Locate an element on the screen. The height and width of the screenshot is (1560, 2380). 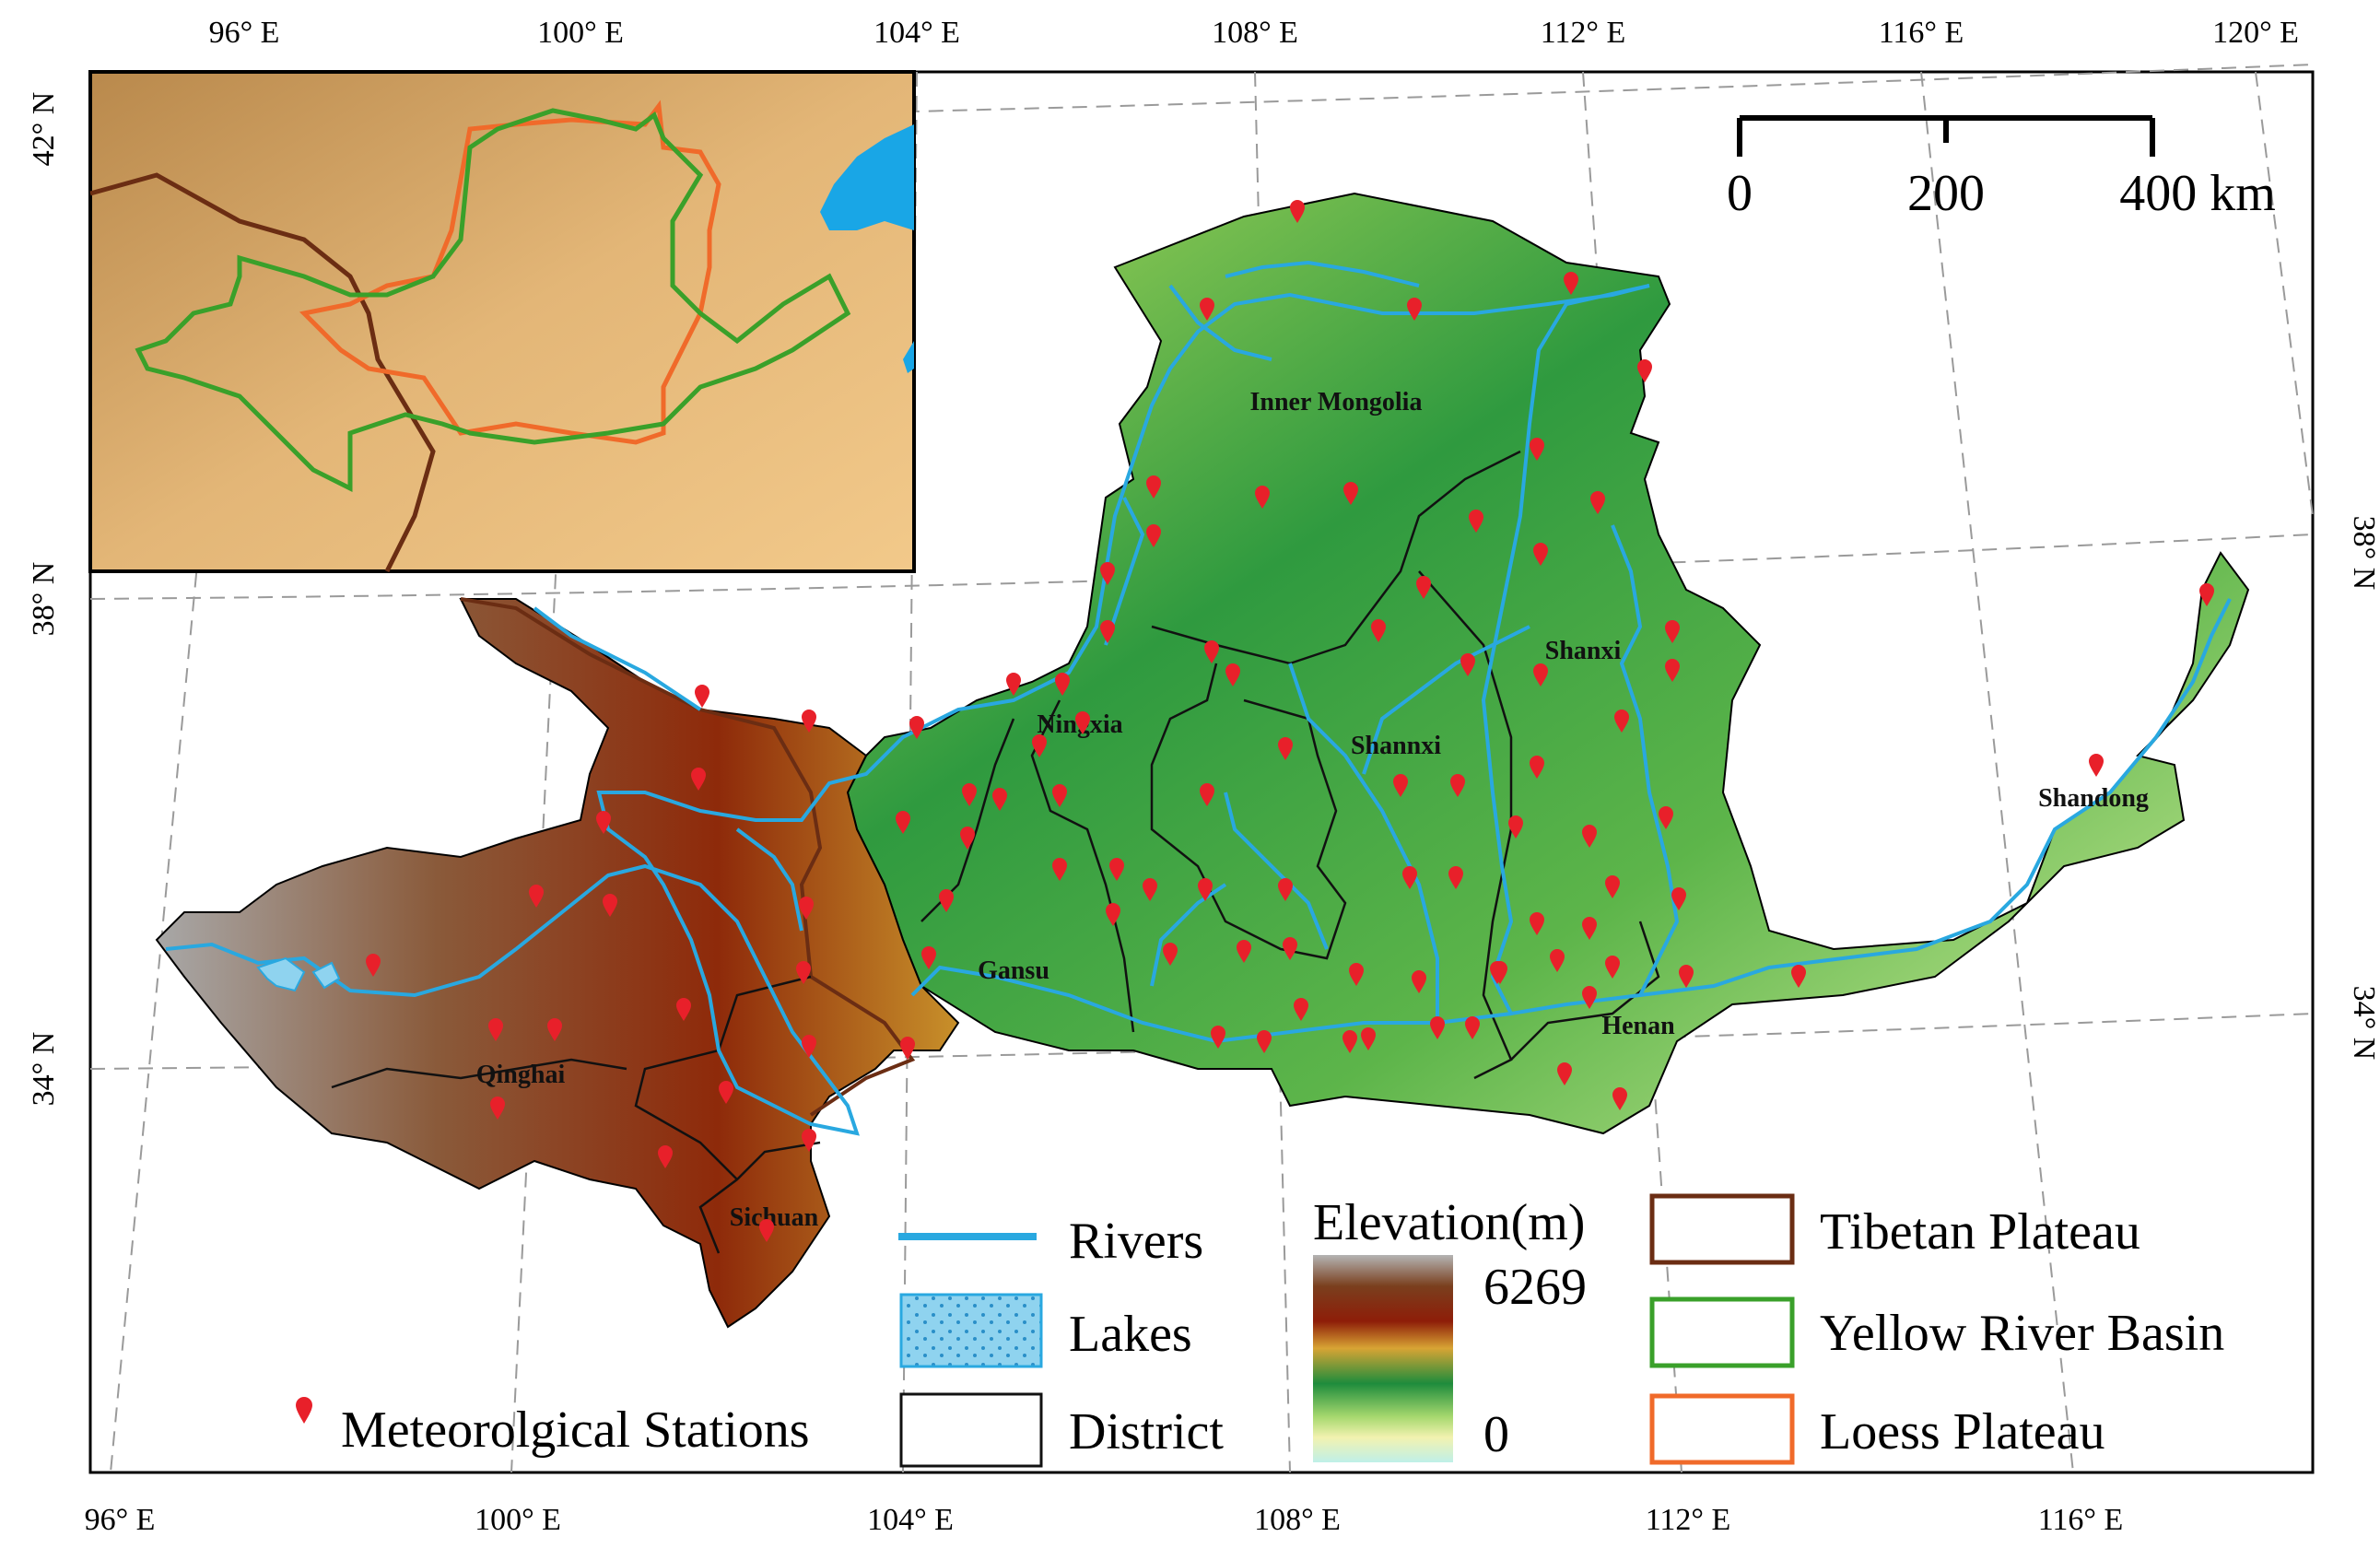
legend-rivers: Rivers is located at coordinates (1050, 1241).